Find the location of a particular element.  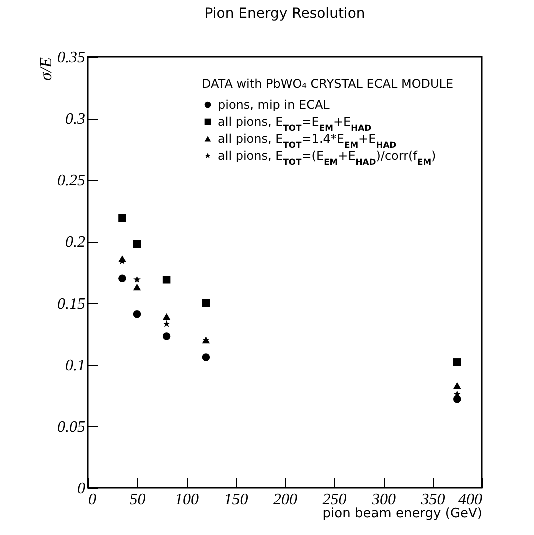

y-tick-label: 0.05 is located at coordinates (72, 427).